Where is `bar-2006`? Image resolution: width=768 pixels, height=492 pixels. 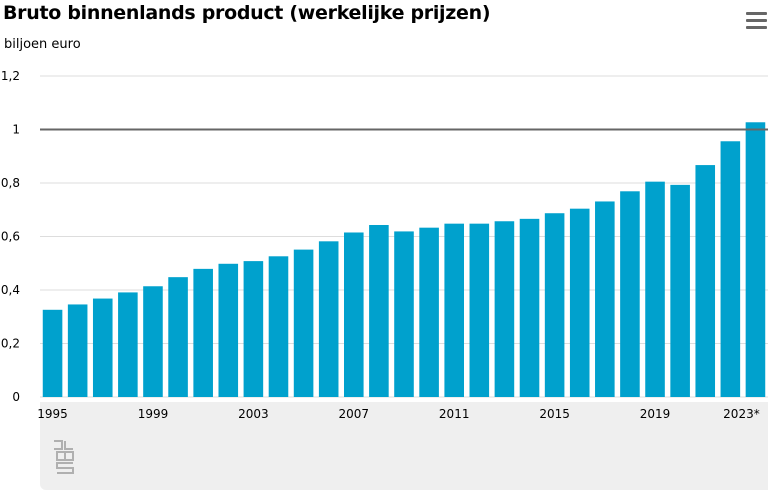 bar-2006 is located at coordinates (328, 319).